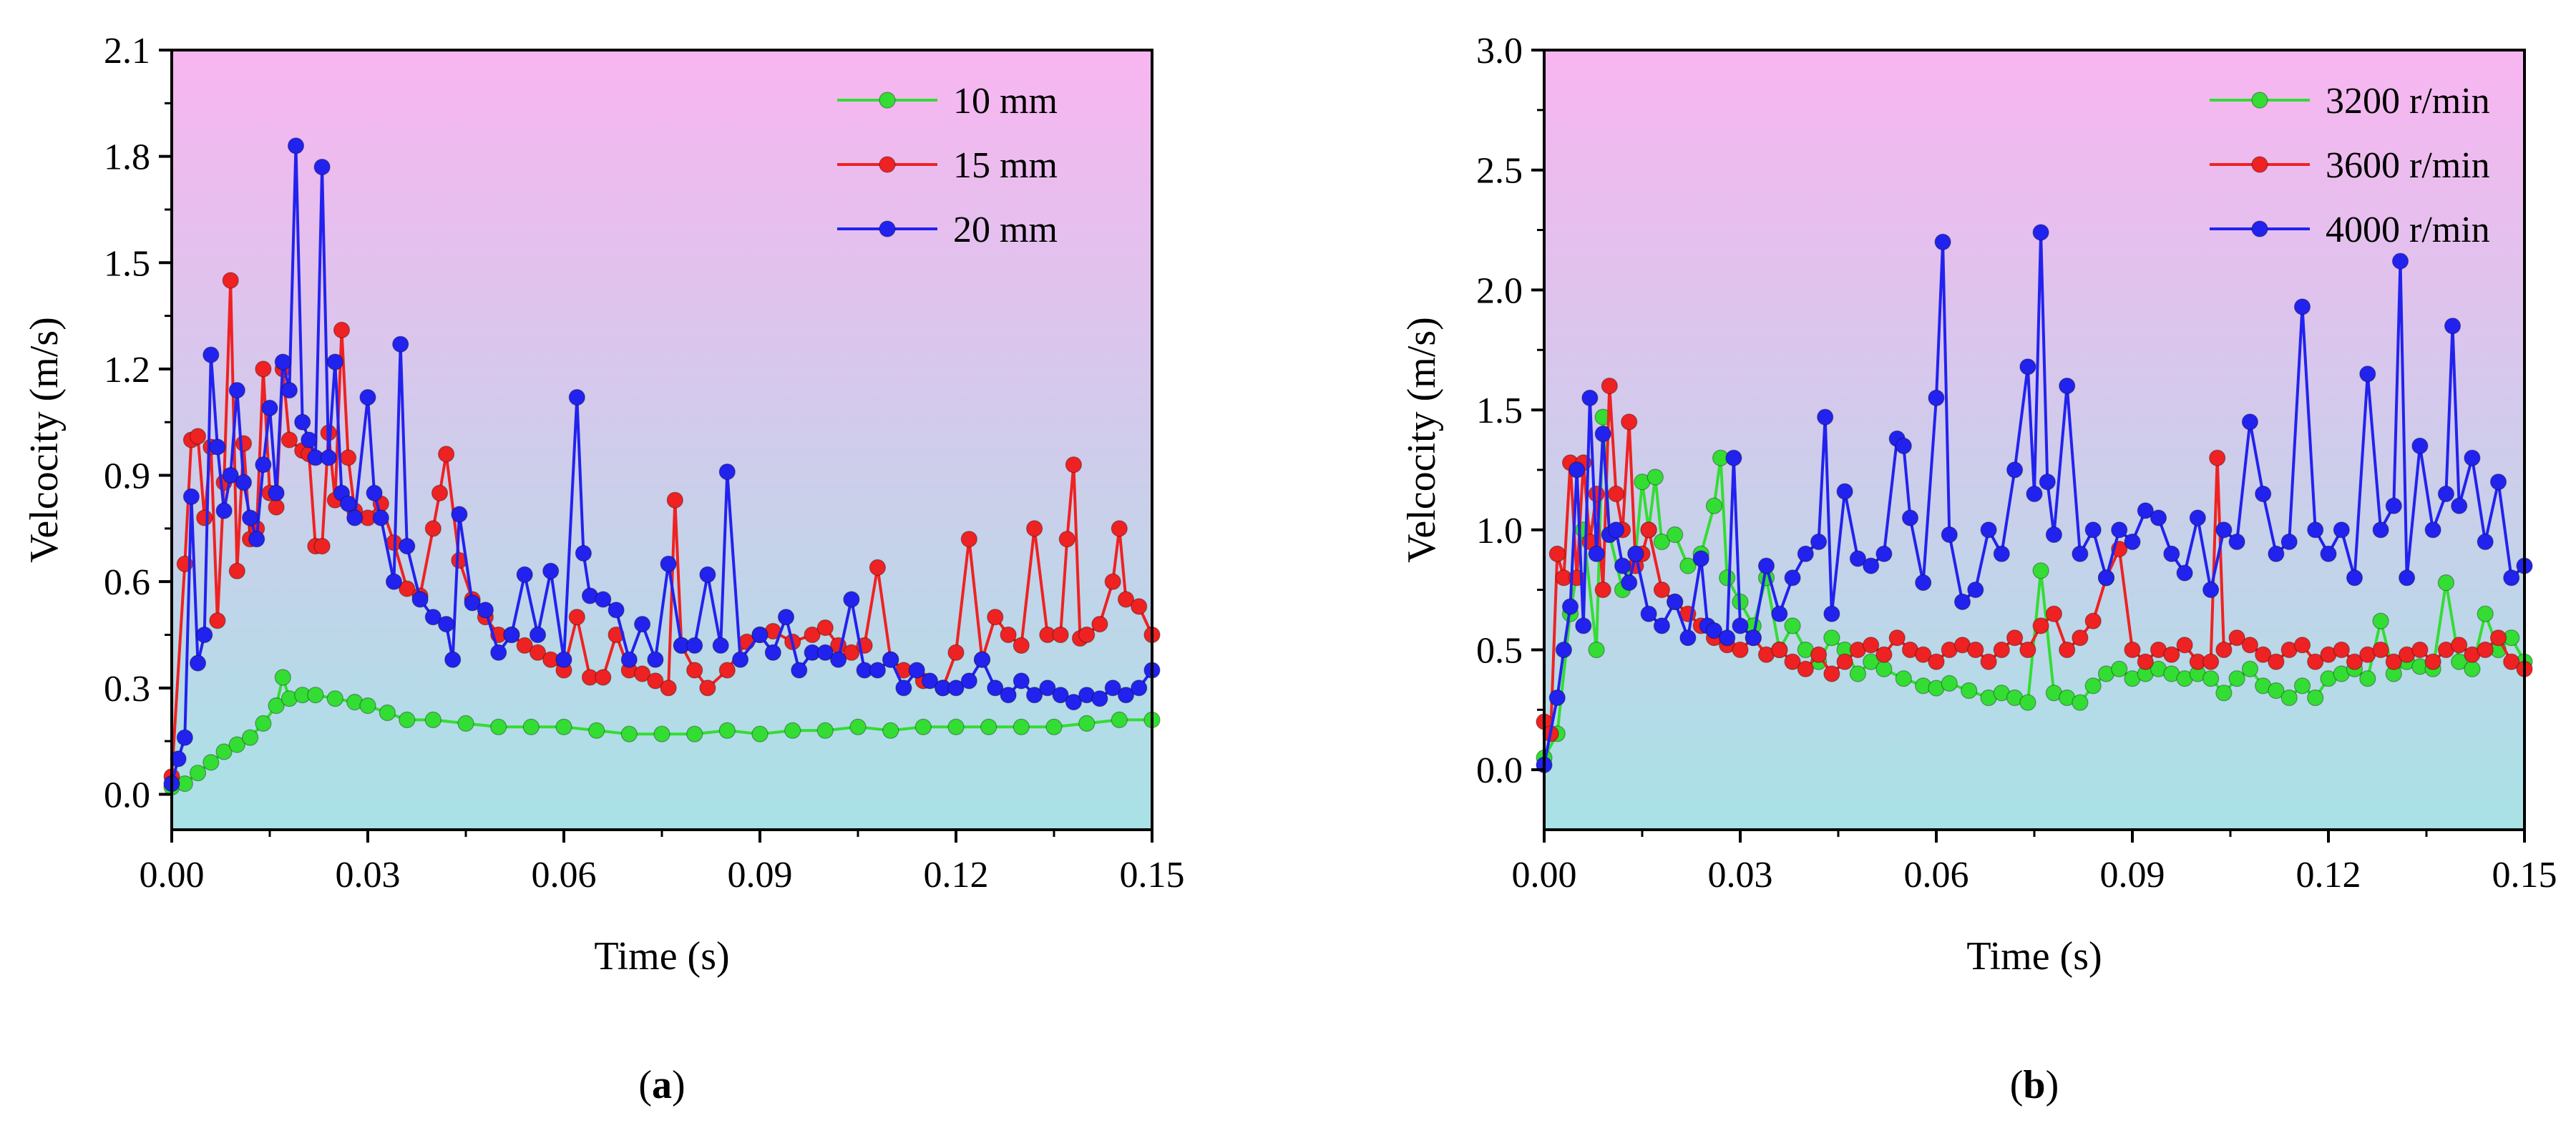 This screenshot has height=1133, width=2576. What do you see at coordinates (2259, 100) in the screenshot?
I see `legend-marker` at bounding box center [2259, 100].